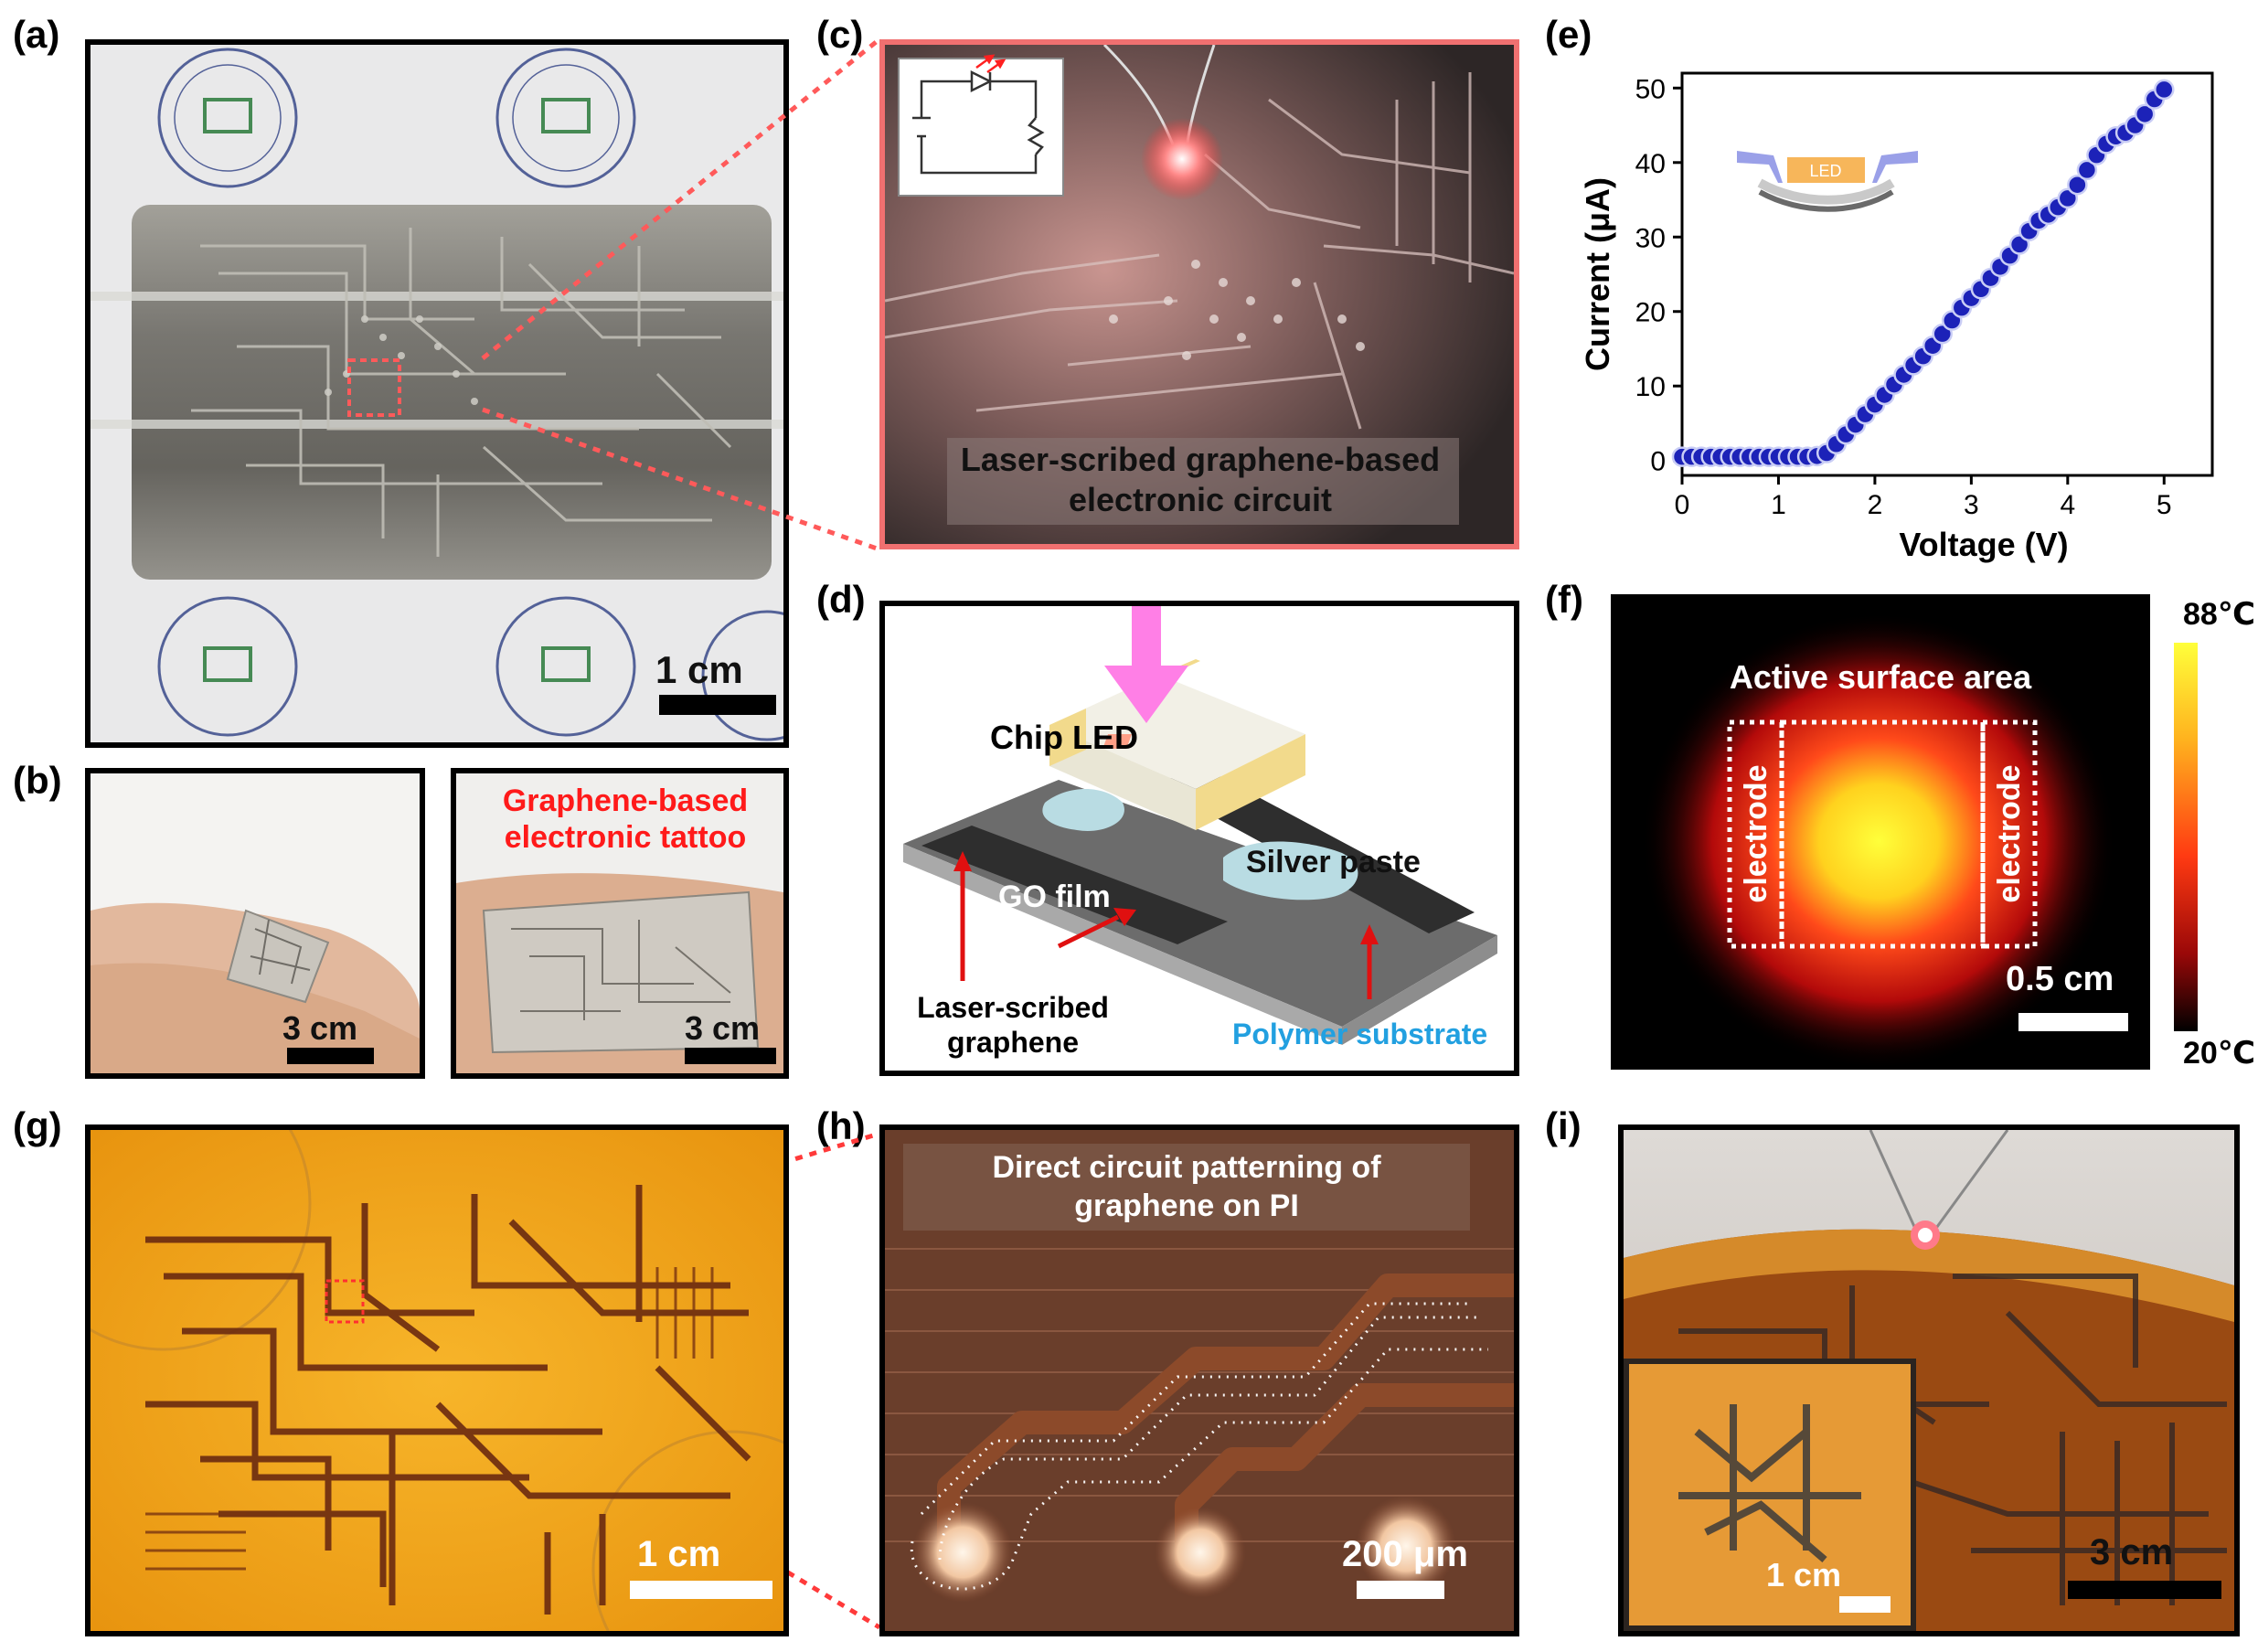 This screenshot has height=1652, width=2258. What do you see at coordinates (1563, 1125) in the screenshot?
I see `panel-label-i: (i)` at bounding box center [1563, 1125].